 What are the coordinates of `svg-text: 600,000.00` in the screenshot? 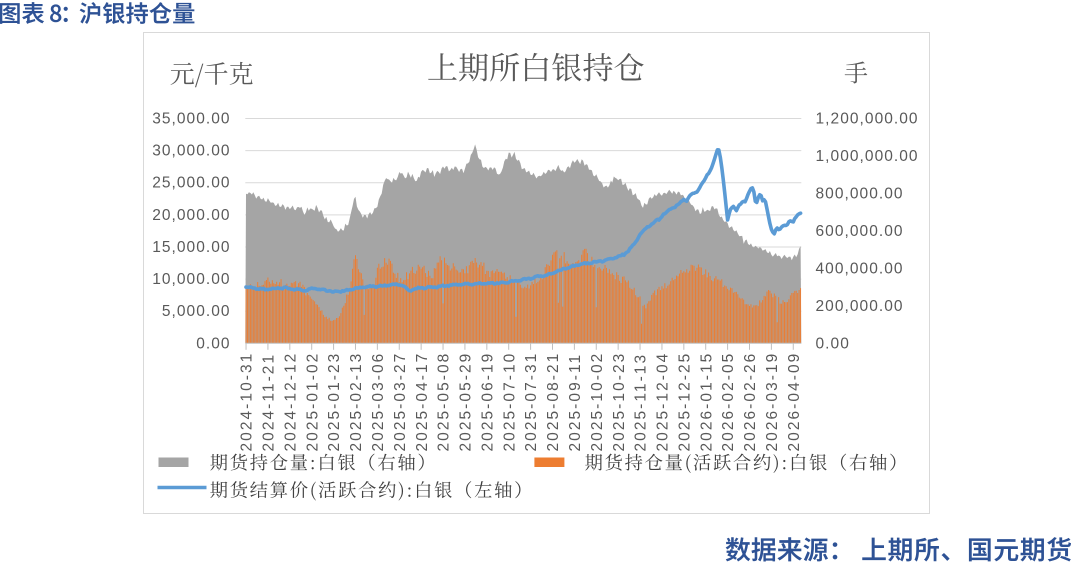 It's located at (860, 231).